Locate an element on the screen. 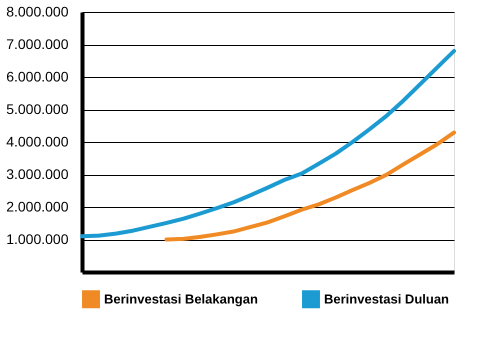  y-tick-label: 4.000.000 is located at coordinates (37, 142).